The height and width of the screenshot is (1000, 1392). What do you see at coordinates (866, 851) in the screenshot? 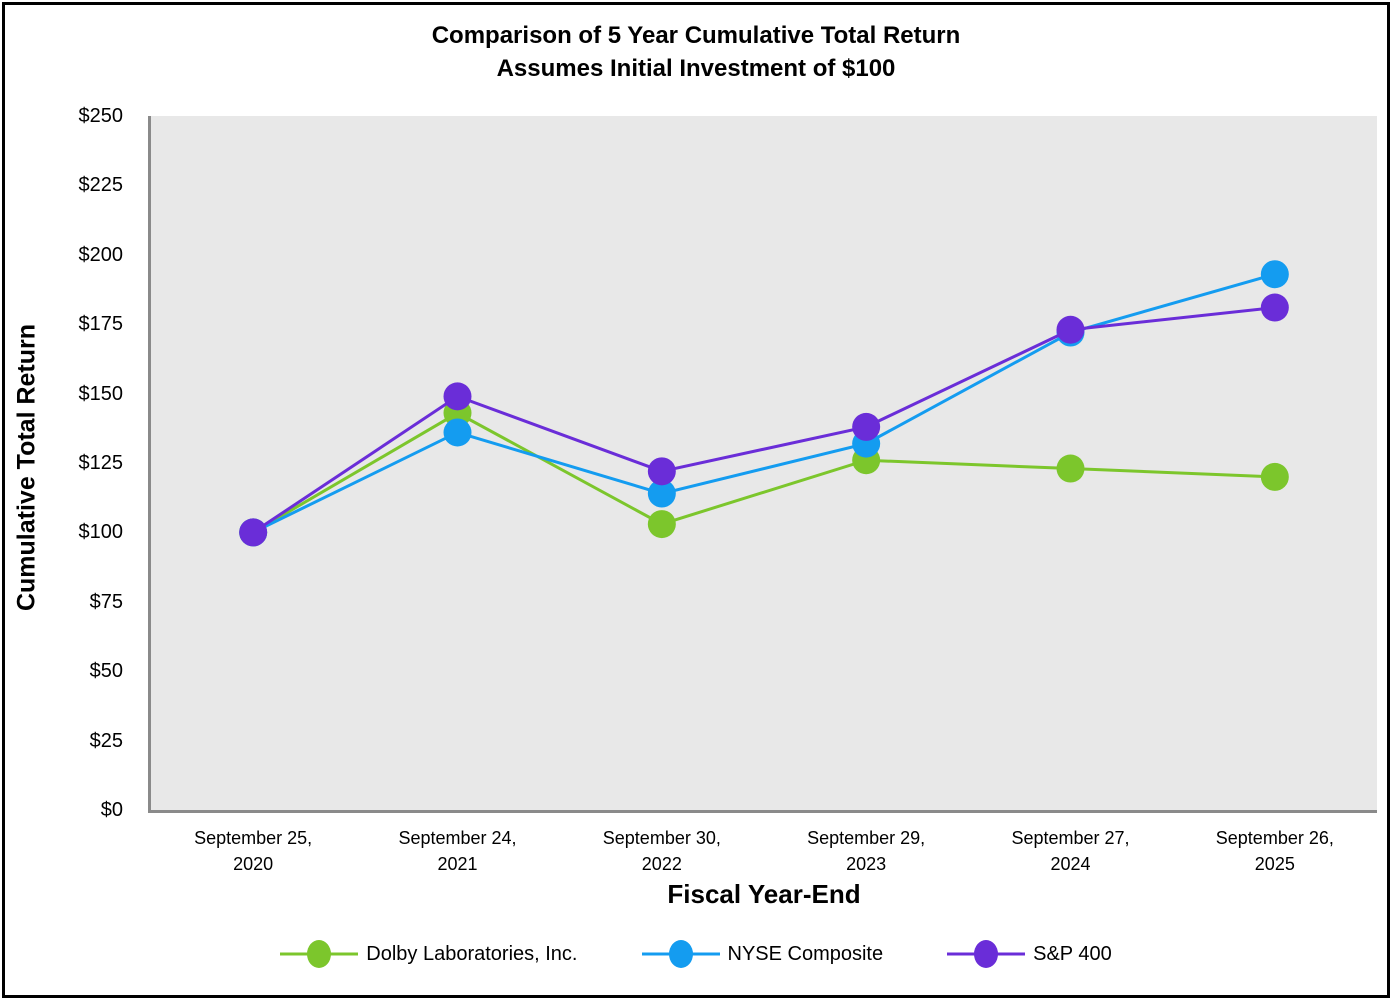
I see `x-tick-label: September 29, 2023` at bounding box center [866, 851].